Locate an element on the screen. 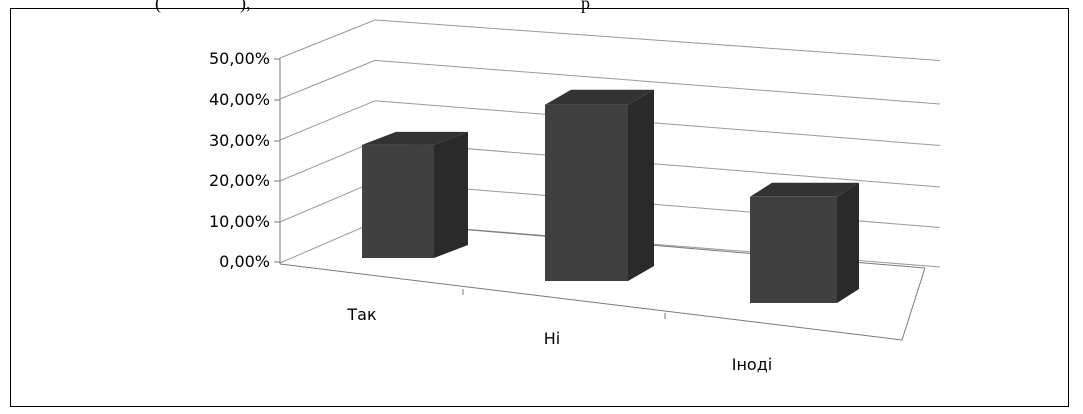 The image size is (1083, 414). x-category-label: Так is located at coordinates (361, 314).